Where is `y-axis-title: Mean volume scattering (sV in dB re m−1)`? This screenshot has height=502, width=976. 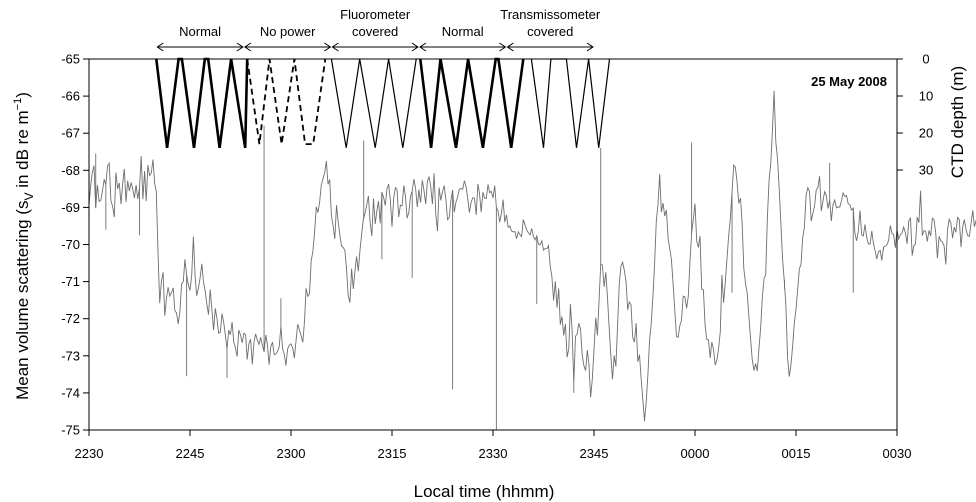
y-axis-title: Mean volume scattering (sV in dB re m−1) is located at coordinates (24, 246).